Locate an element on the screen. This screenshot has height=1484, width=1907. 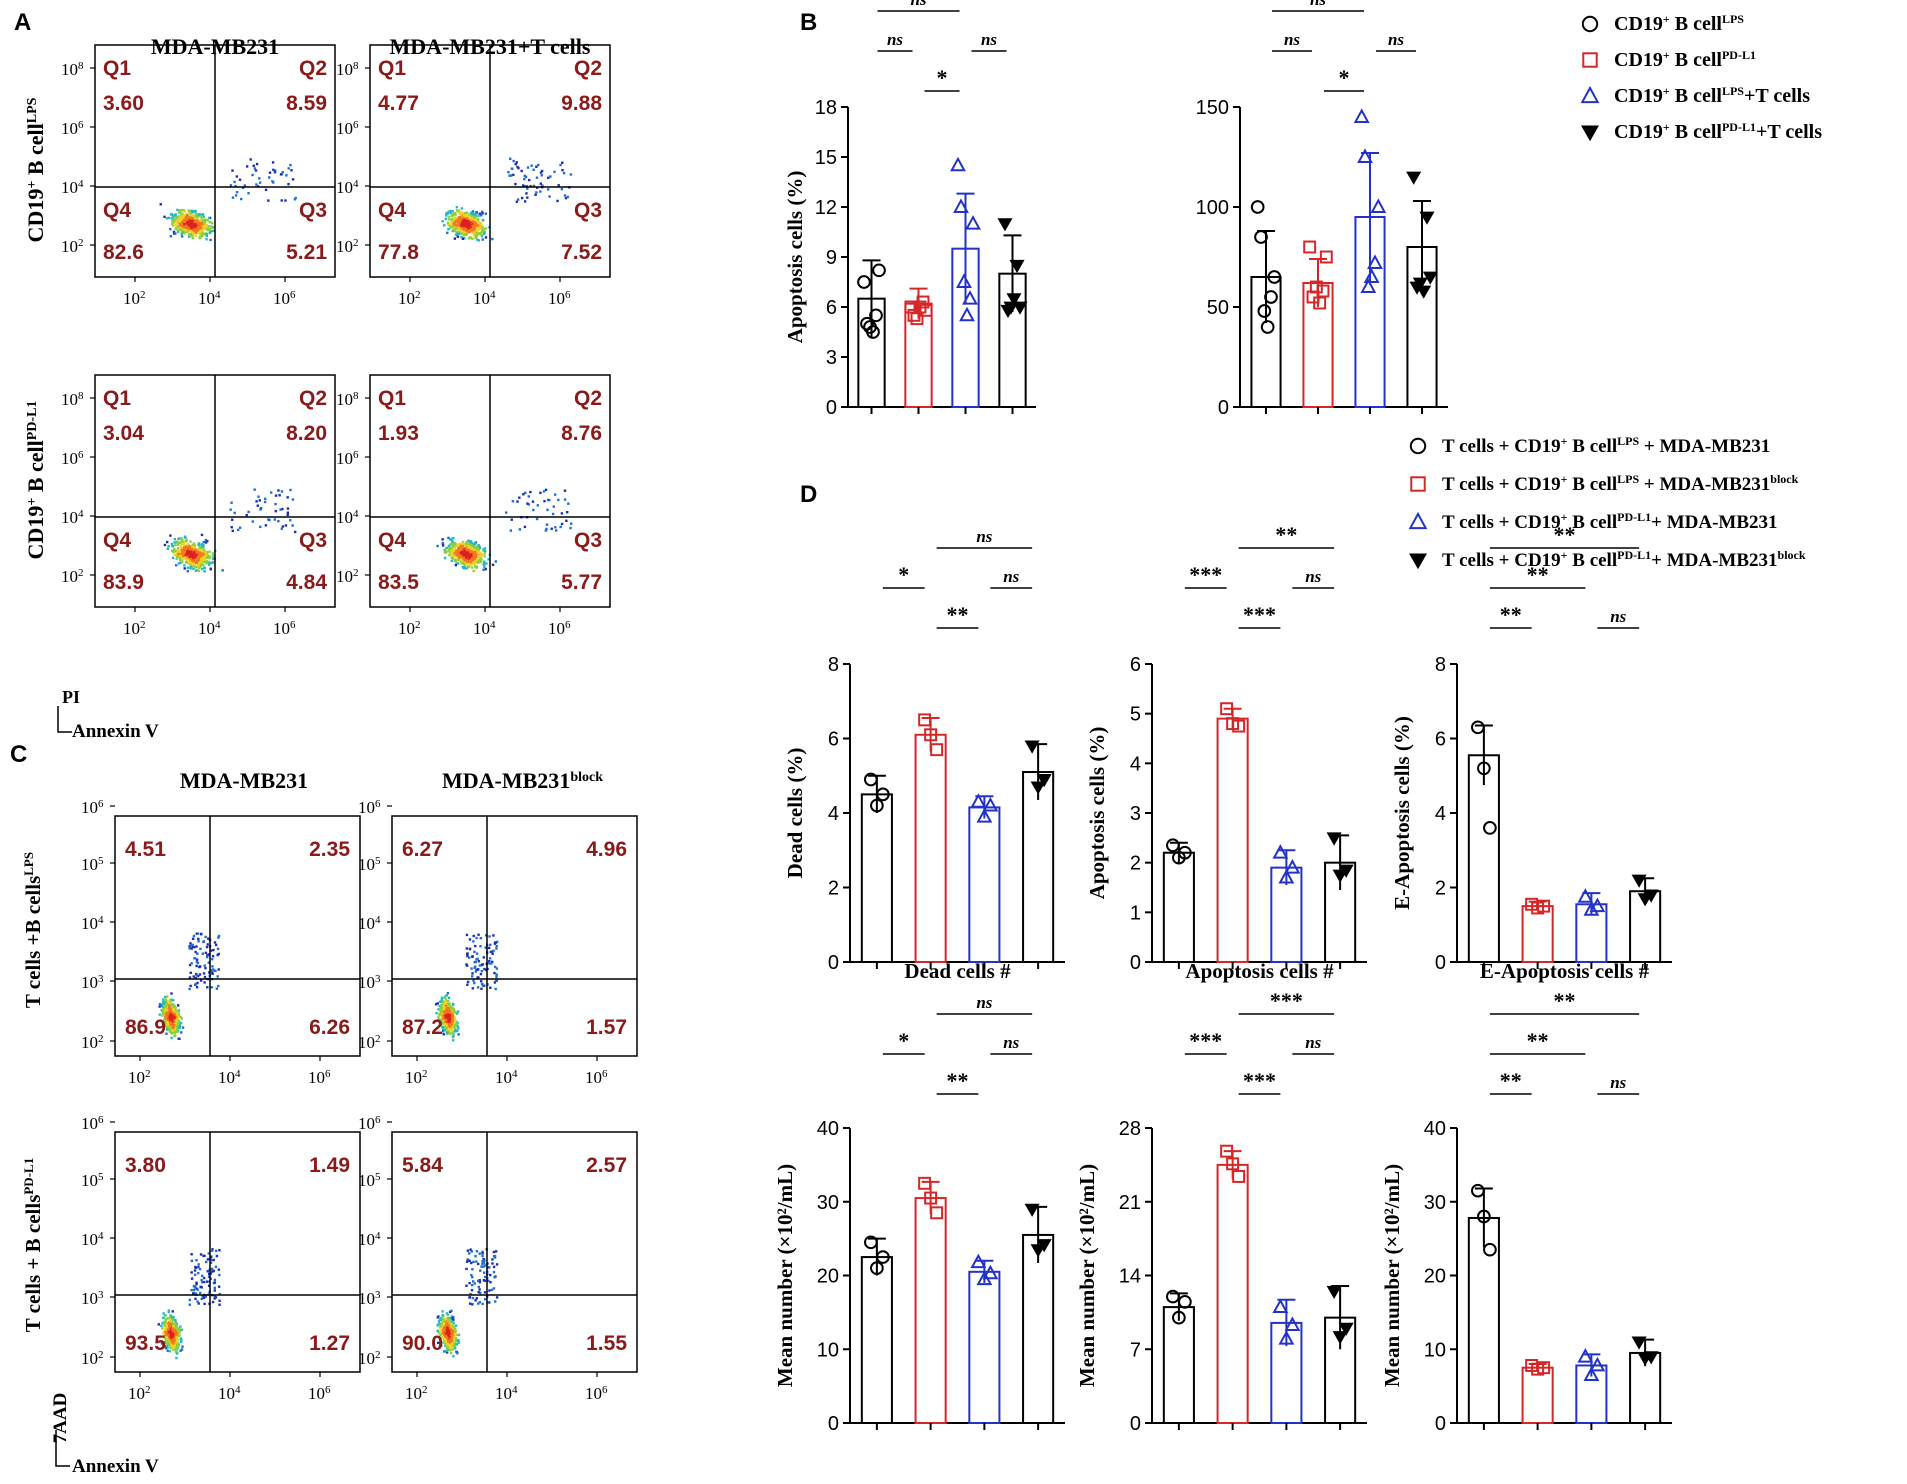
y-tick-label: 10⁵ is located at coordinates (369, 864).